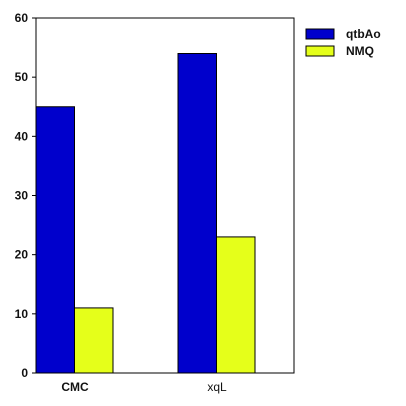 Image resolution: width=406 pixels, height=406 pixels. I want to click on x-tick-label: xqL, so click(217, 387).